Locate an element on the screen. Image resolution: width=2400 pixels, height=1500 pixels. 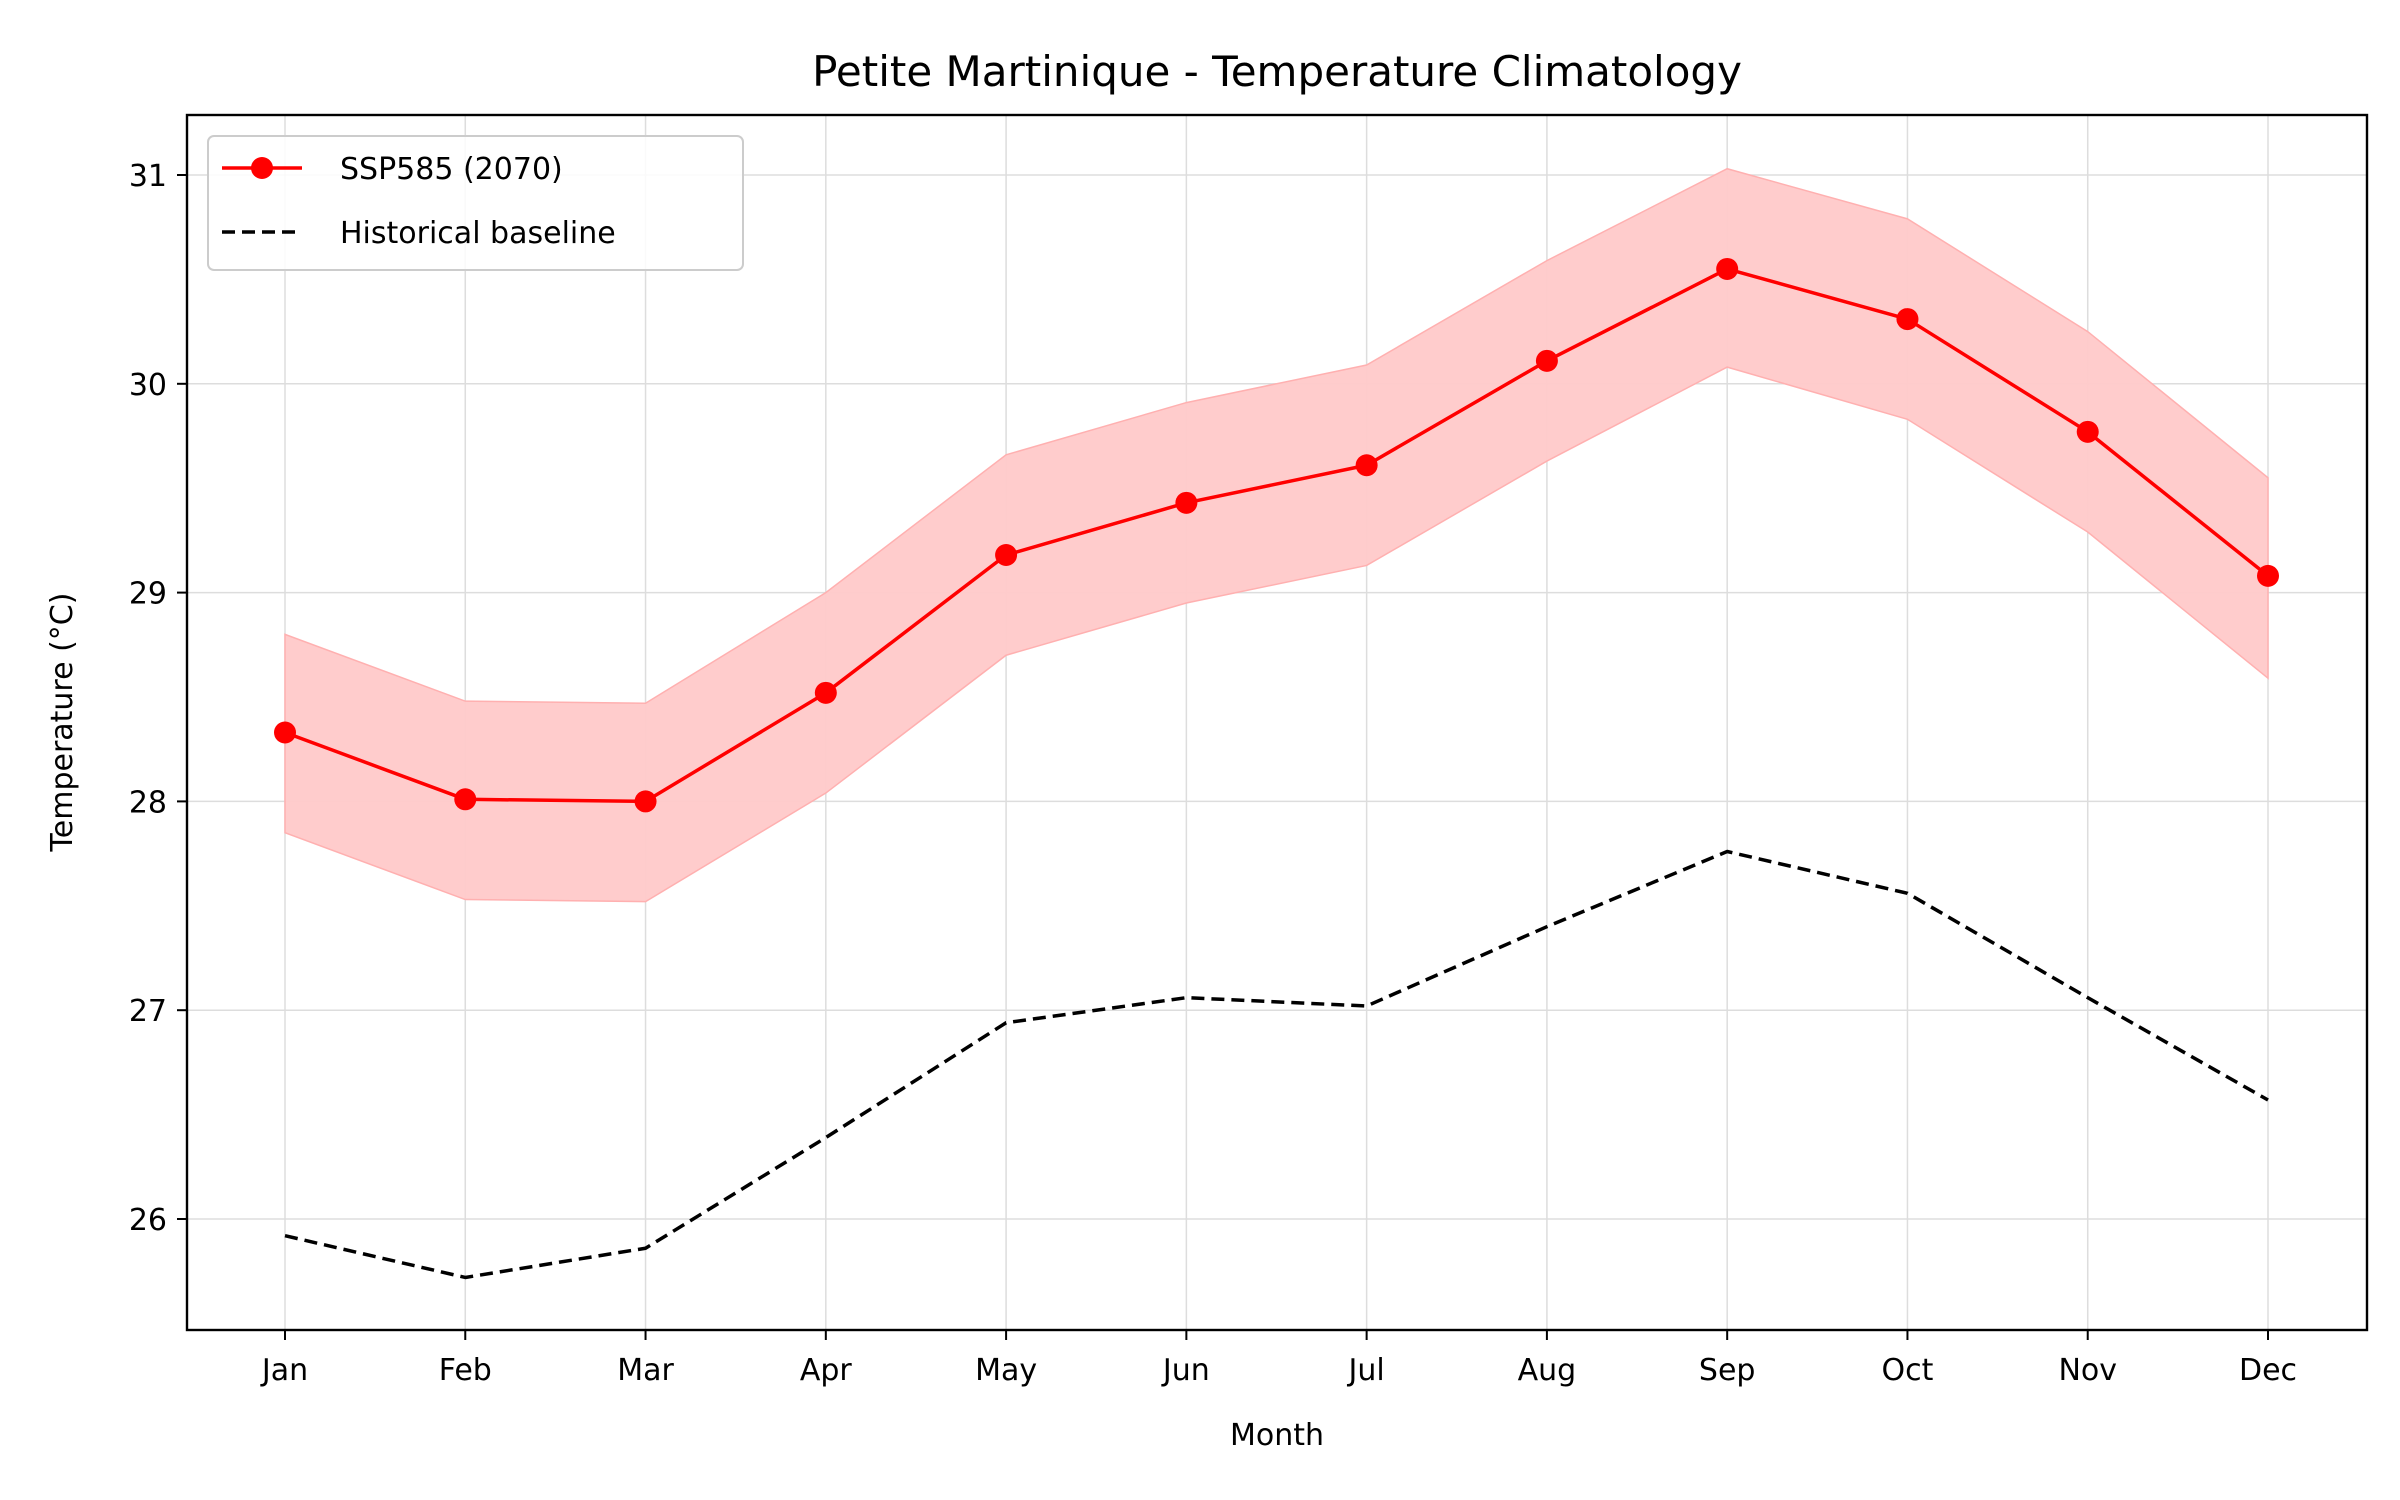
x-tick-label: Mar is located at coordinates (645, 1370).